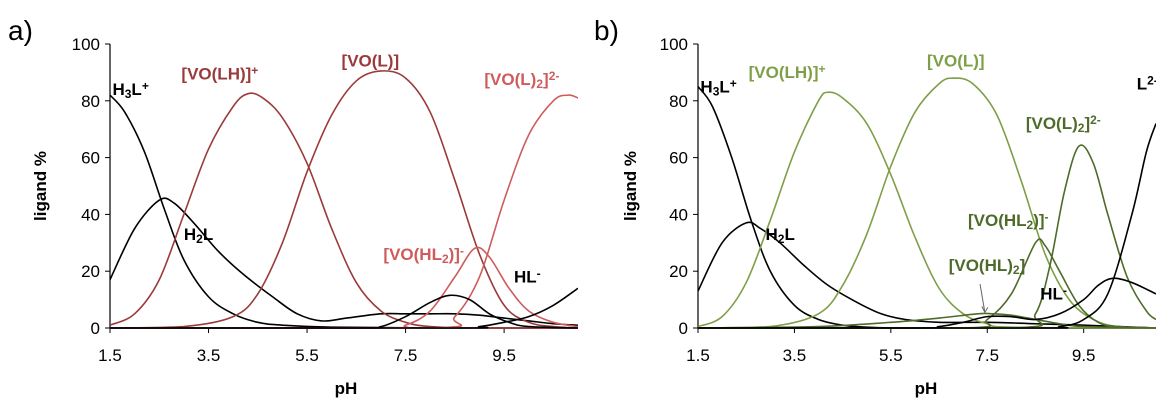  I want to click on series-annotation: [VO(HL)2], so click(987, 266).